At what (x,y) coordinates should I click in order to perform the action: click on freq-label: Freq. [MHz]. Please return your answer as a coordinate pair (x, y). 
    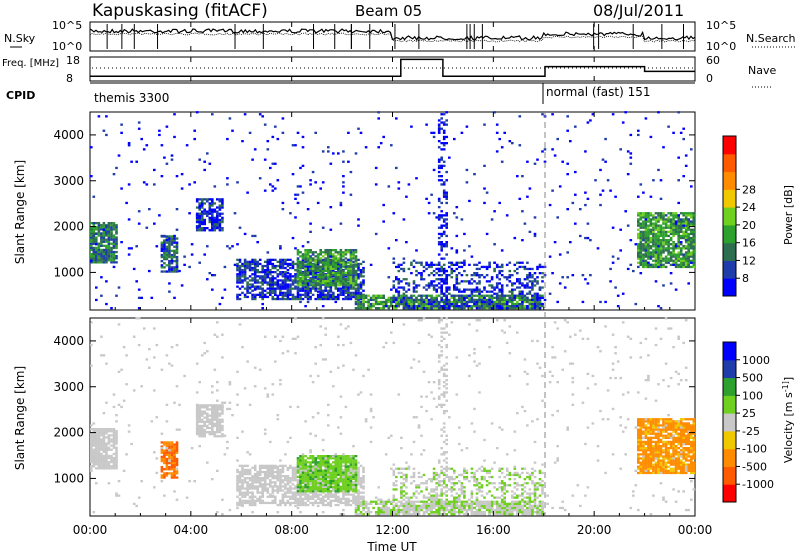
    Looking at the image, I should click on (30, 63).